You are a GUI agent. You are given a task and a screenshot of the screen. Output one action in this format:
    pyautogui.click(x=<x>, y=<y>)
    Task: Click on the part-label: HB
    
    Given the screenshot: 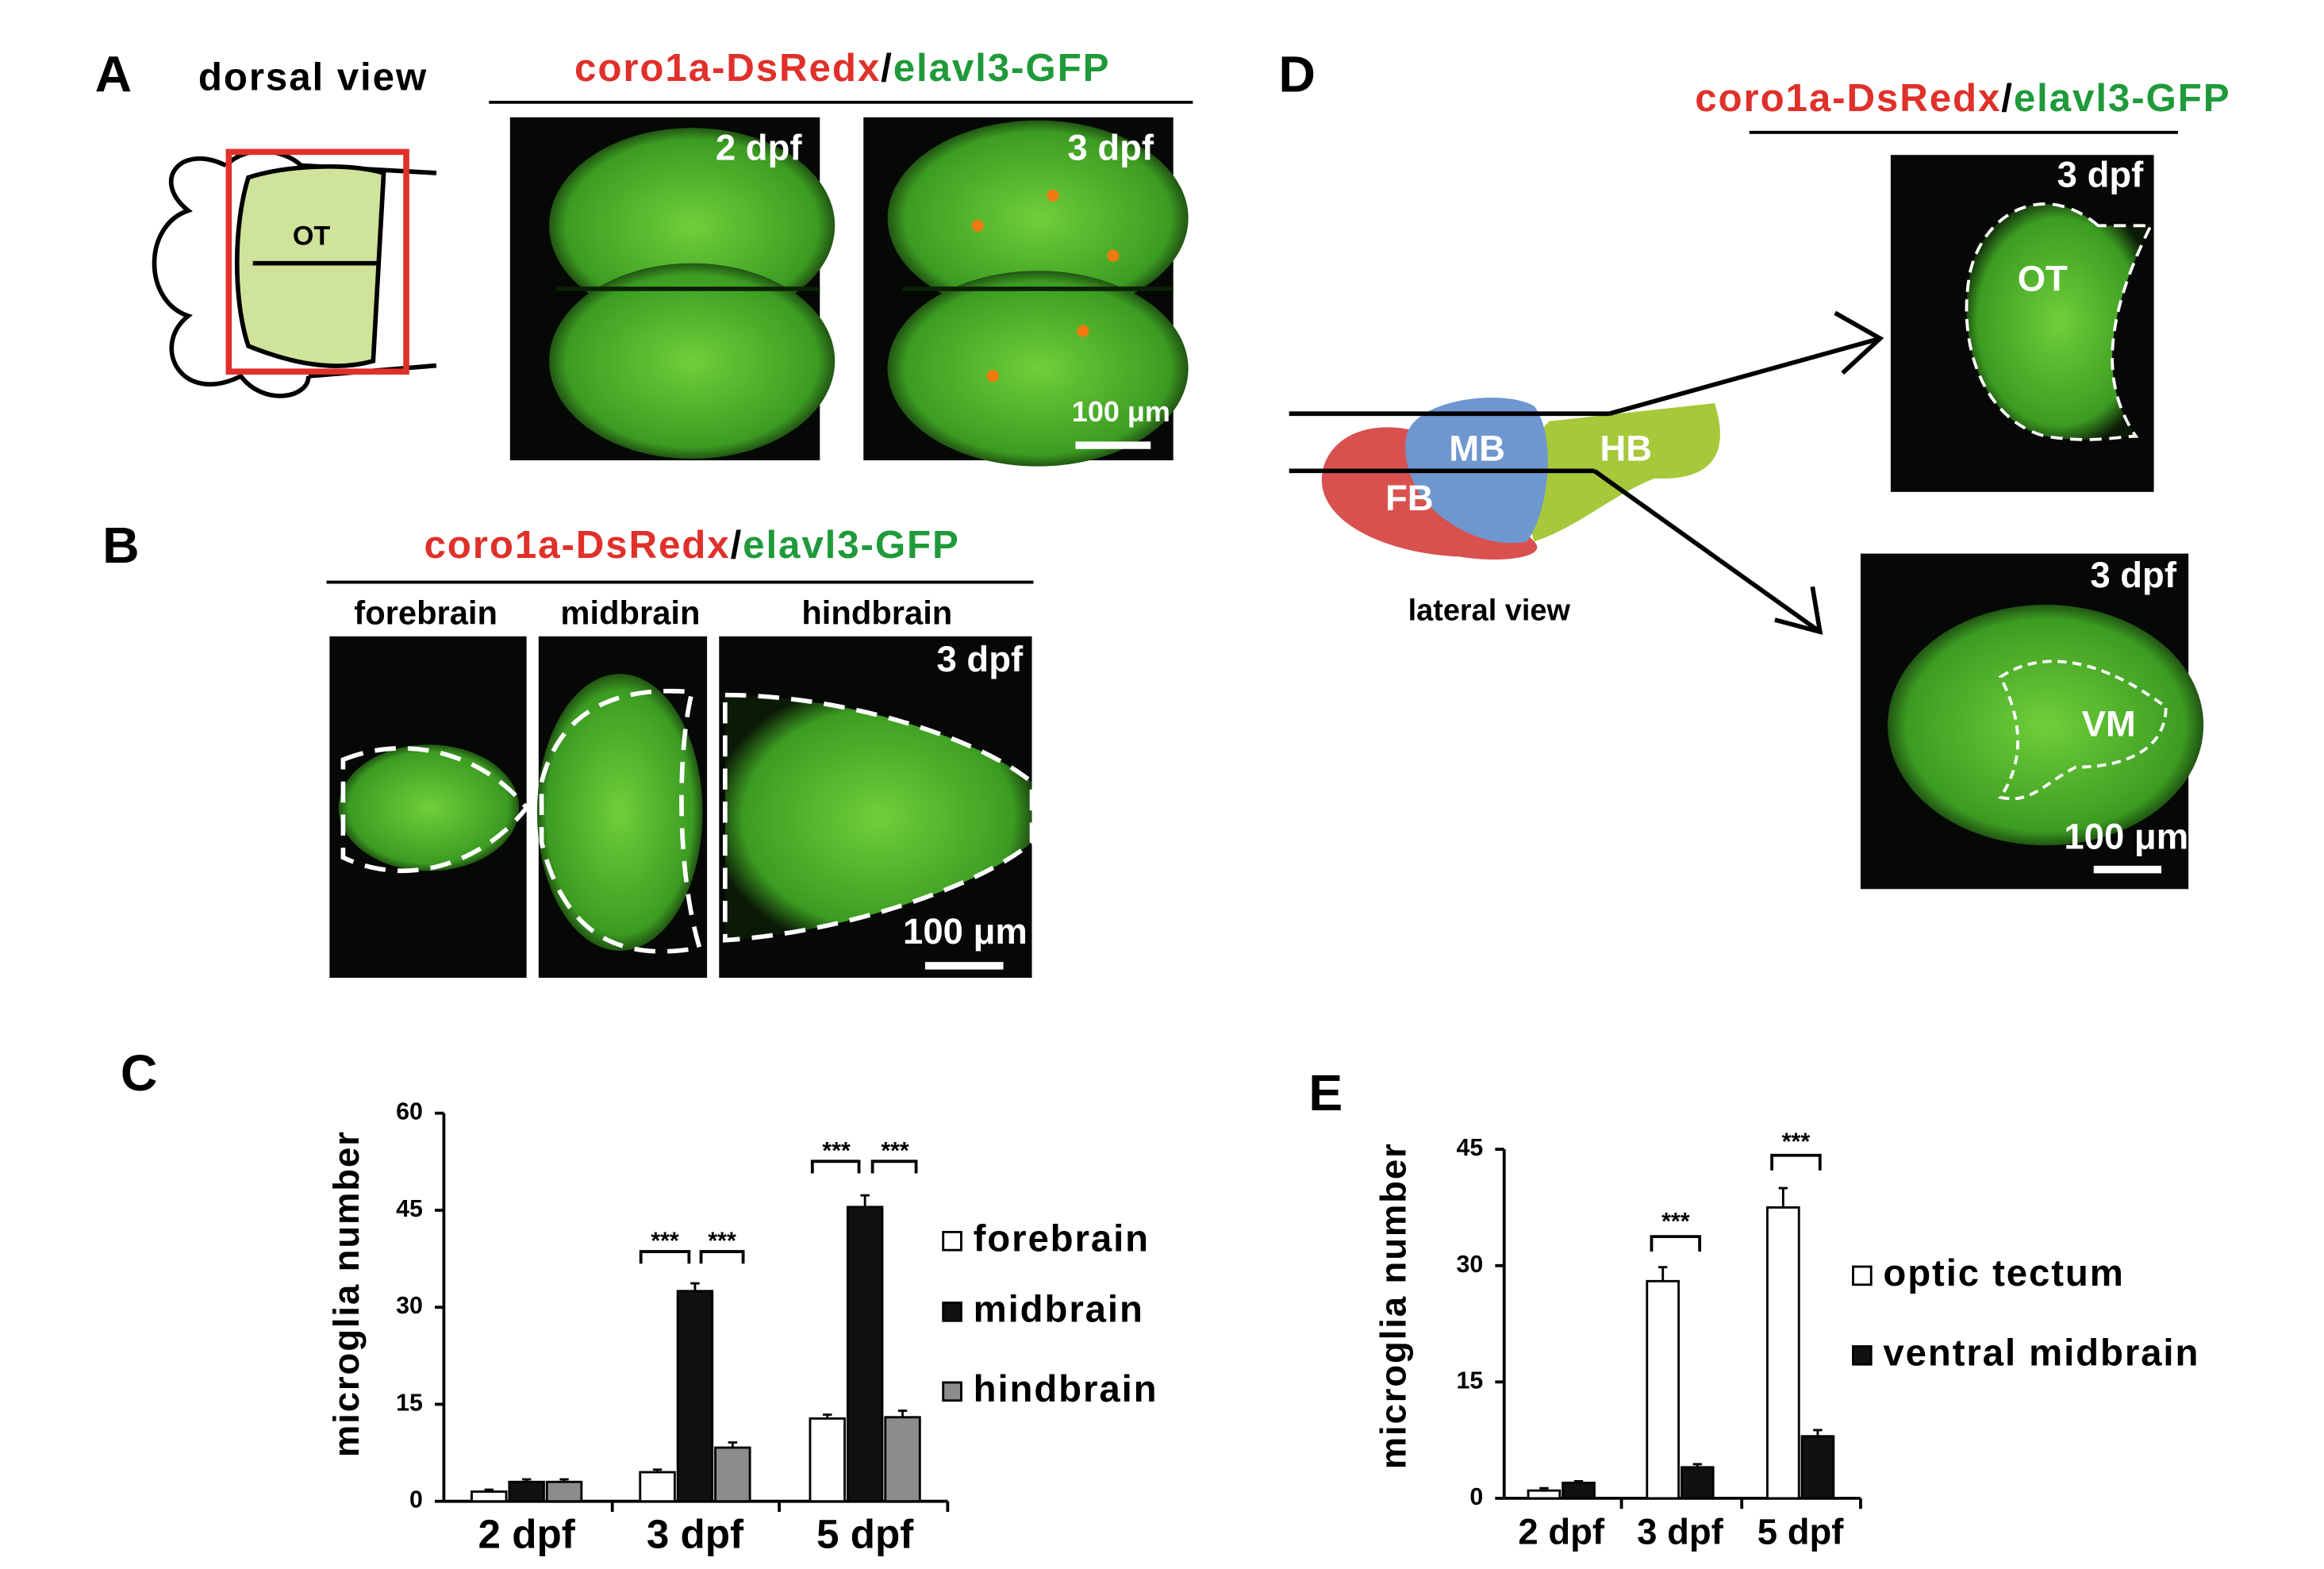 What is the action you would take?
    pyautogui.click(x=1626, y=449)
    